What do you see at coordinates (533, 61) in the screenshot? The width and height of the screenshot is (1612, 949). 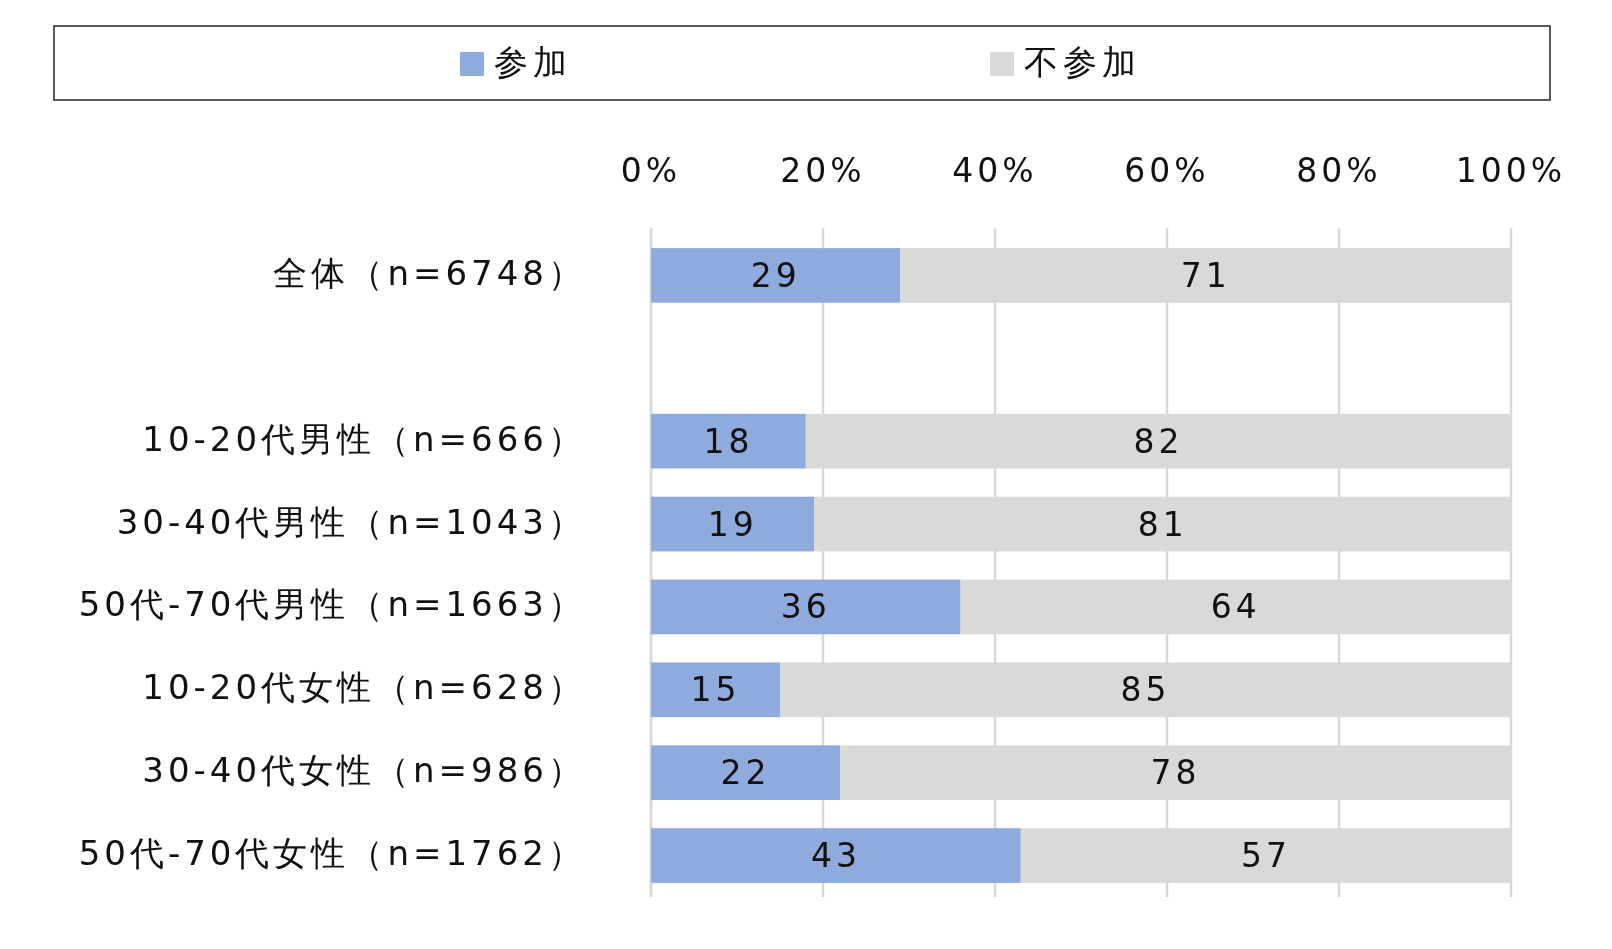 I see `legend-label: 参加` at bounding box center [533, 61].